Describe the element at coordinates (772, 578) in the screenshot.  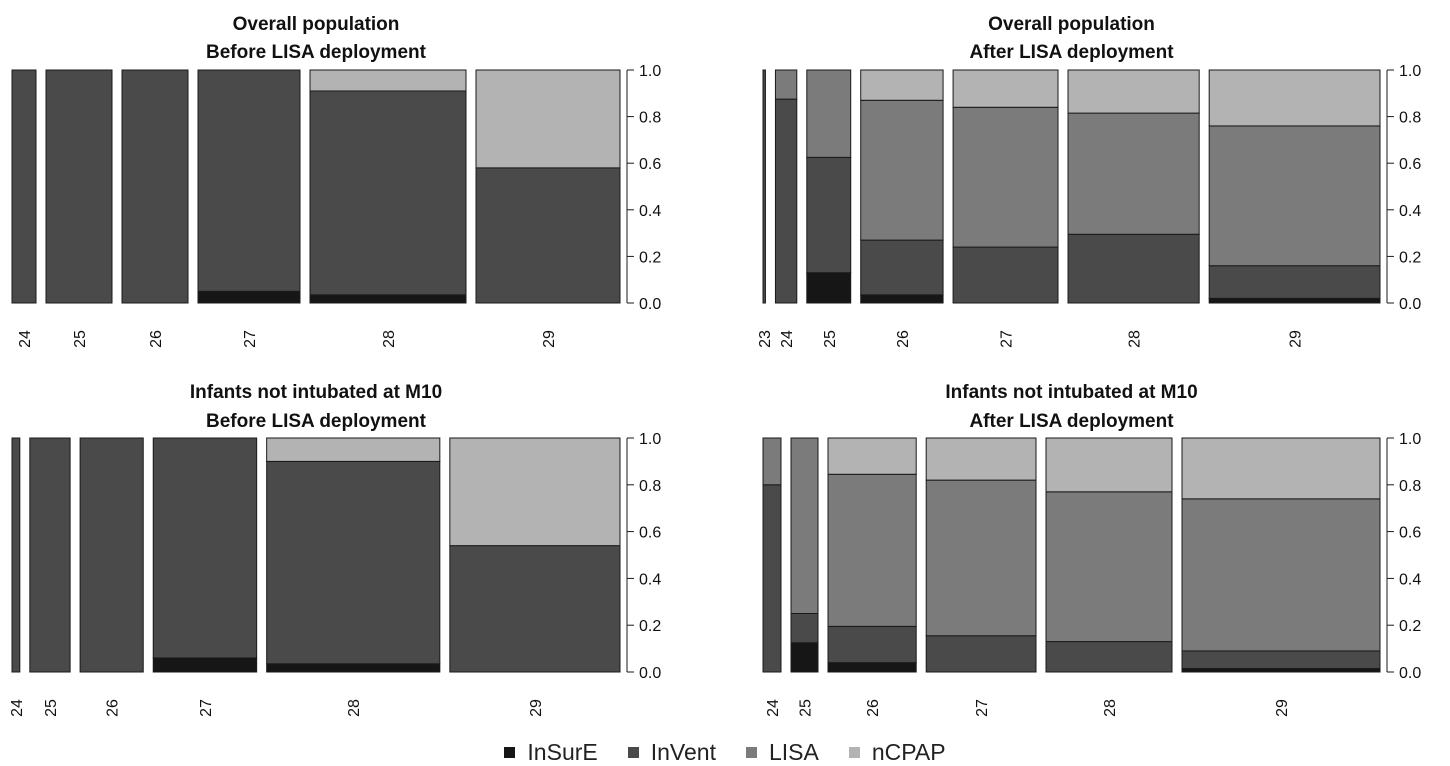
I see `panel-4-bar-24-invent` at that location.